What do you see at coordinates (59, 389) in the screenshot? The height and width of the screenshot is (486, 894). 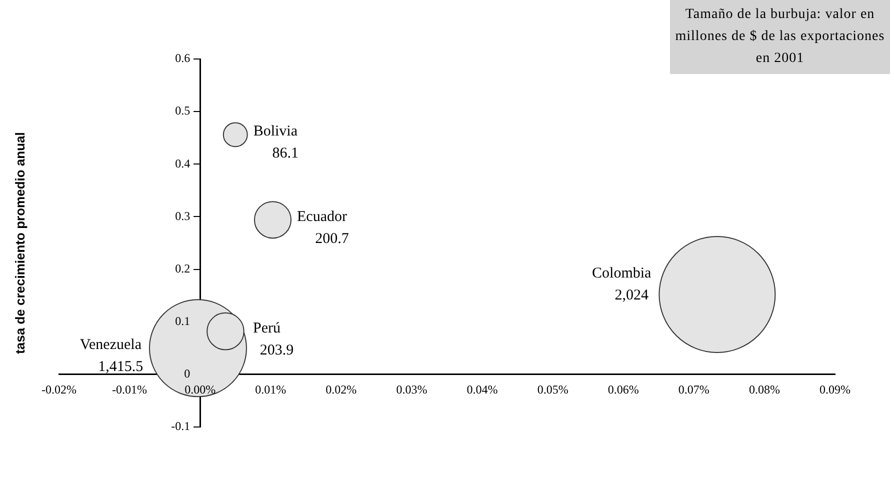 I see `x-tick-label: -0.02%` at bounding box center [59, 389].